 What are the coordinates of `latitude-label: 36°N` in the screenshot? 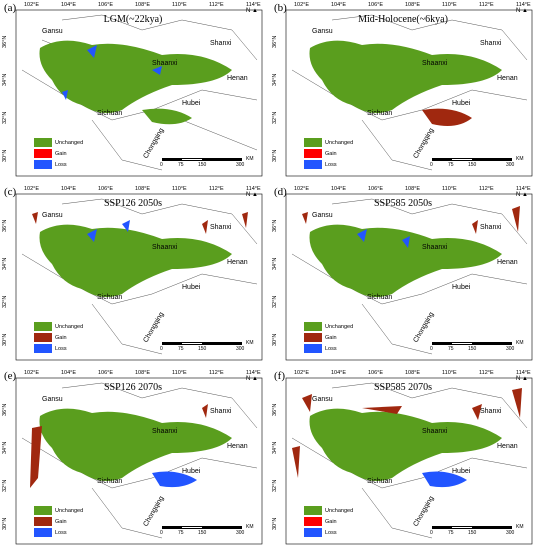 It's located at (275, 409).